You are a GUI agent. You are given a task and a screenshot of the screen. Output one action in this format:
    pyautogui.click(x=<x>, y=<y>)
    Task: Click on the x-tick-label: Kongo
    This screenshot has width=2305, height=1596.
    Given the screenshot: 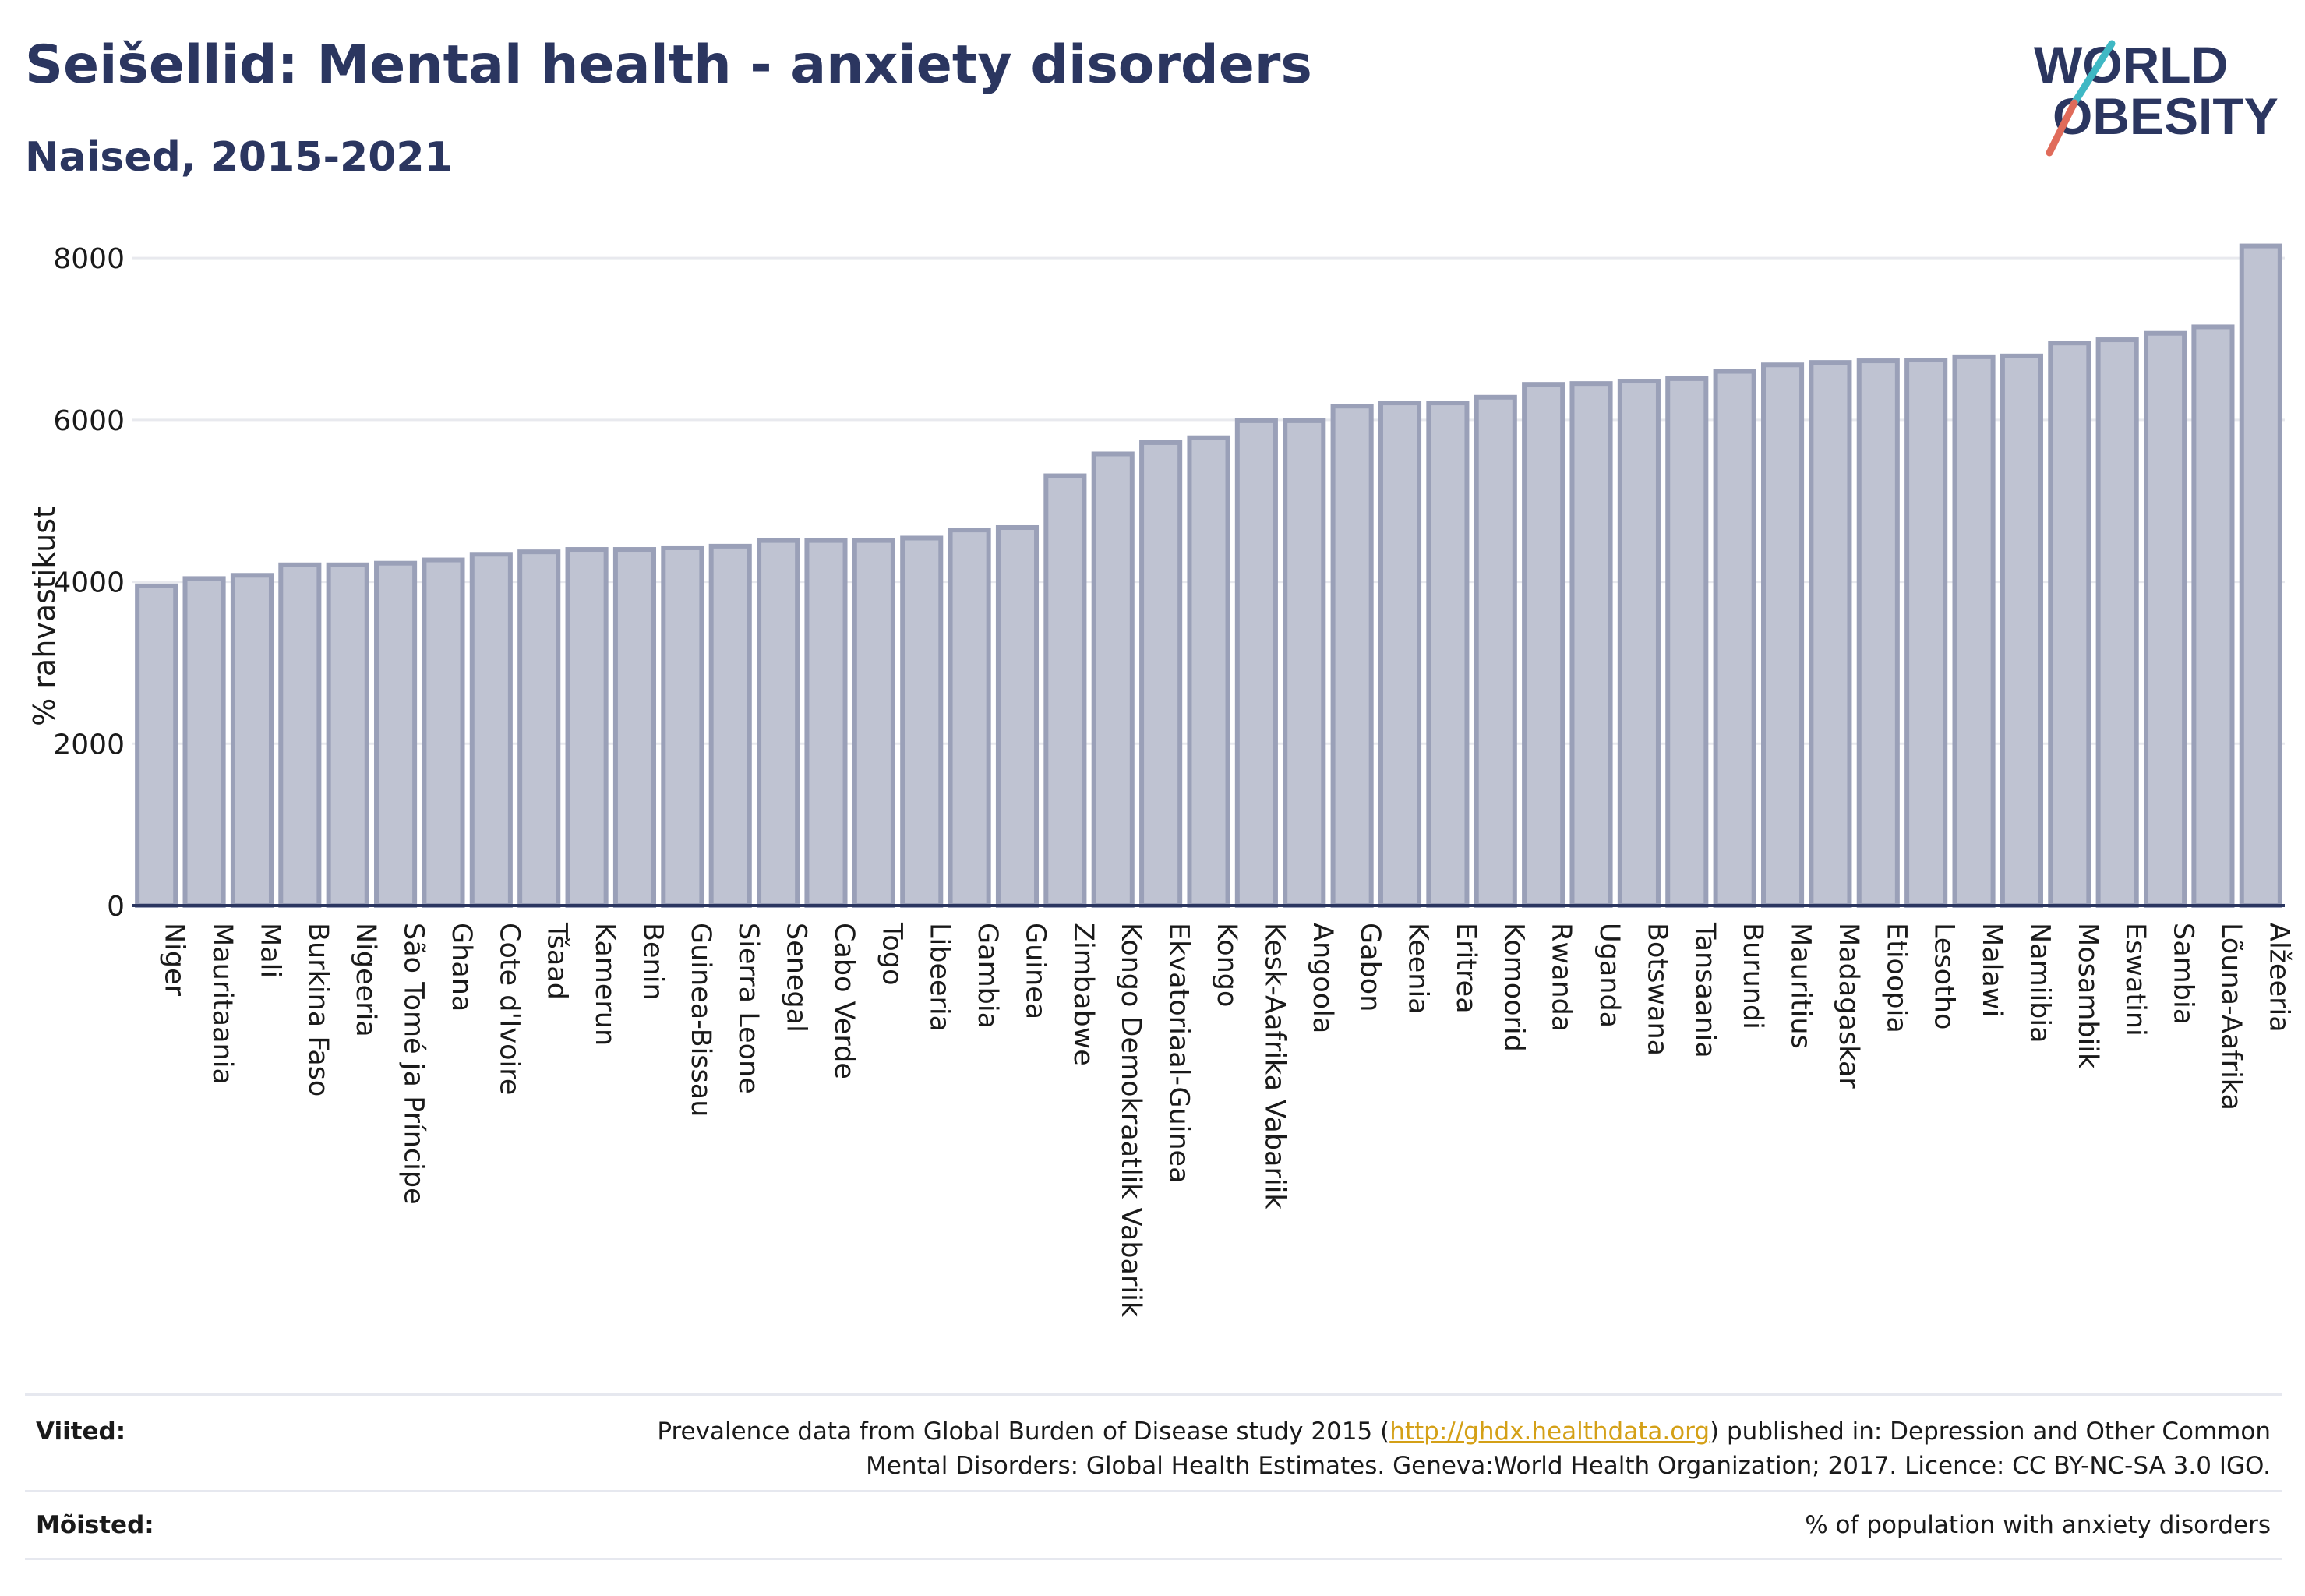 What is the action you would take?
    pyautogui.click(x=1226, y=965)
    